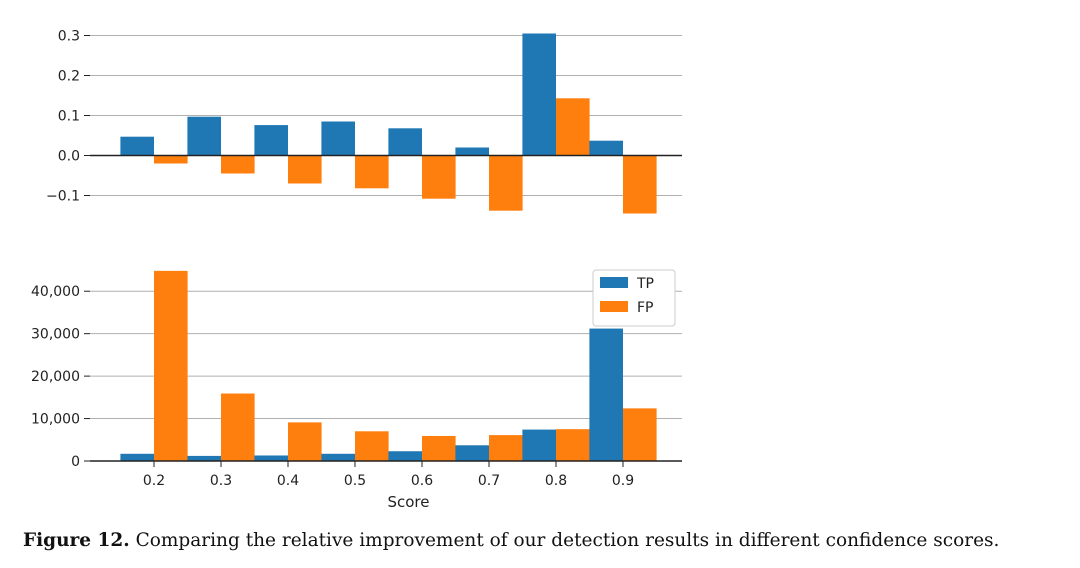 This screenshot has width=1080, height=568. Describe the element at coordinates (221, 481) in the screenshot. I see `x-tick-label: 0.3` at that location.